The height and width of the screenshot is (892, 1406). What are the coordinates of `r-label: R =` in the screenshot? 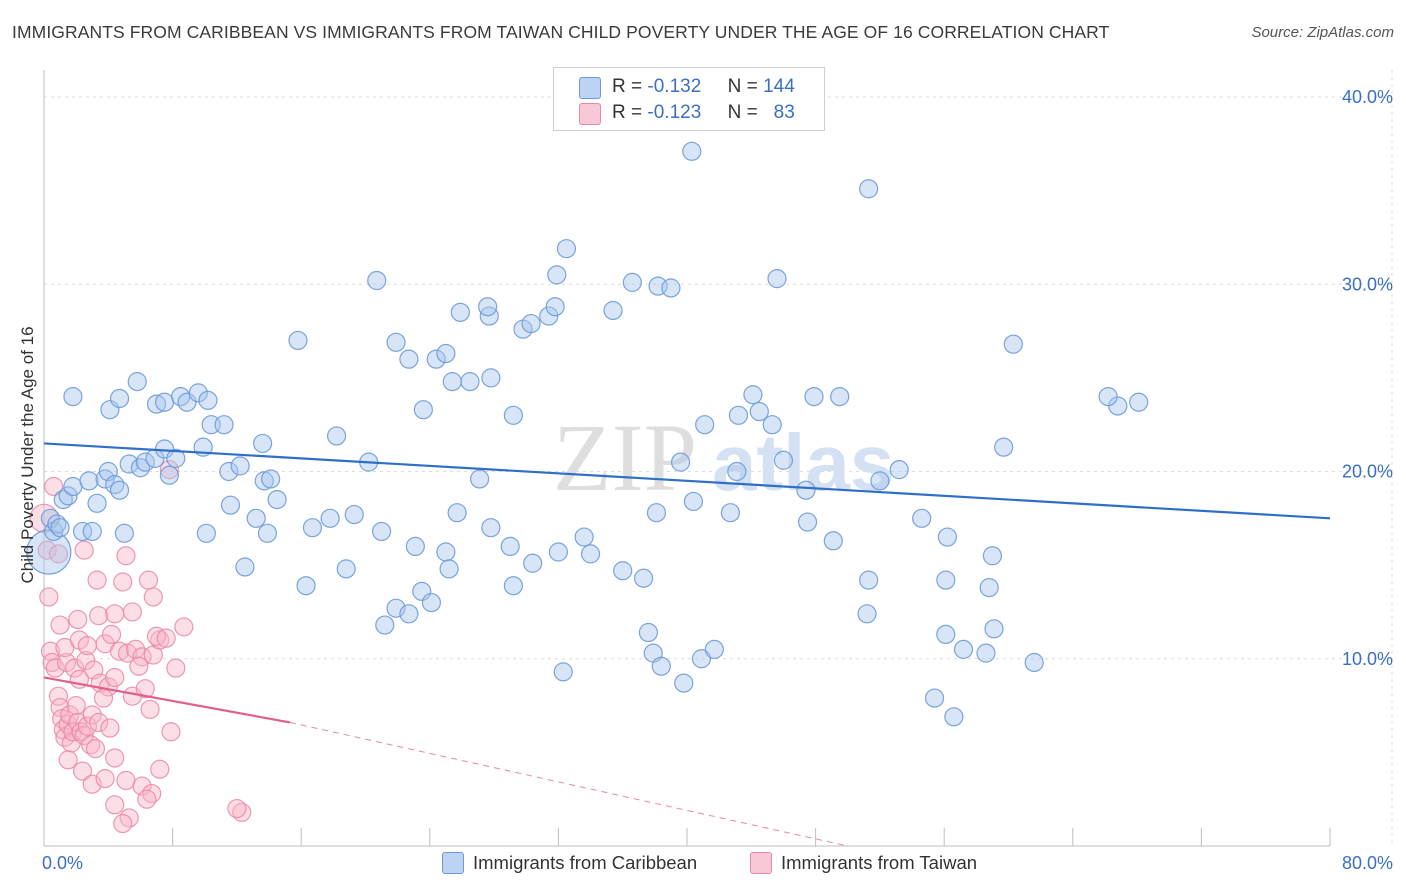 It's located at (627, 86).